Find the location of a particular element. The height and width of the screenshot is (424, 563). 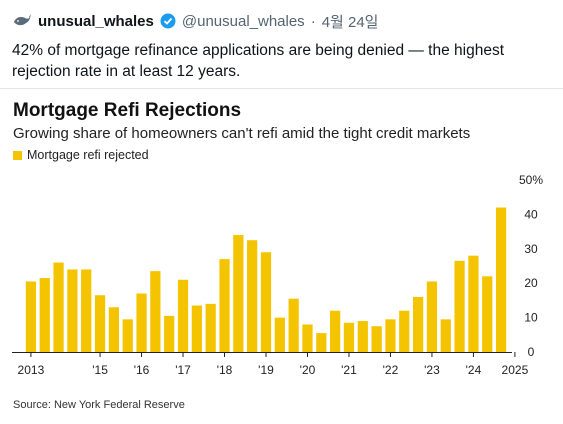

x-tick-label: '20 is located at coordinates (308, 370).